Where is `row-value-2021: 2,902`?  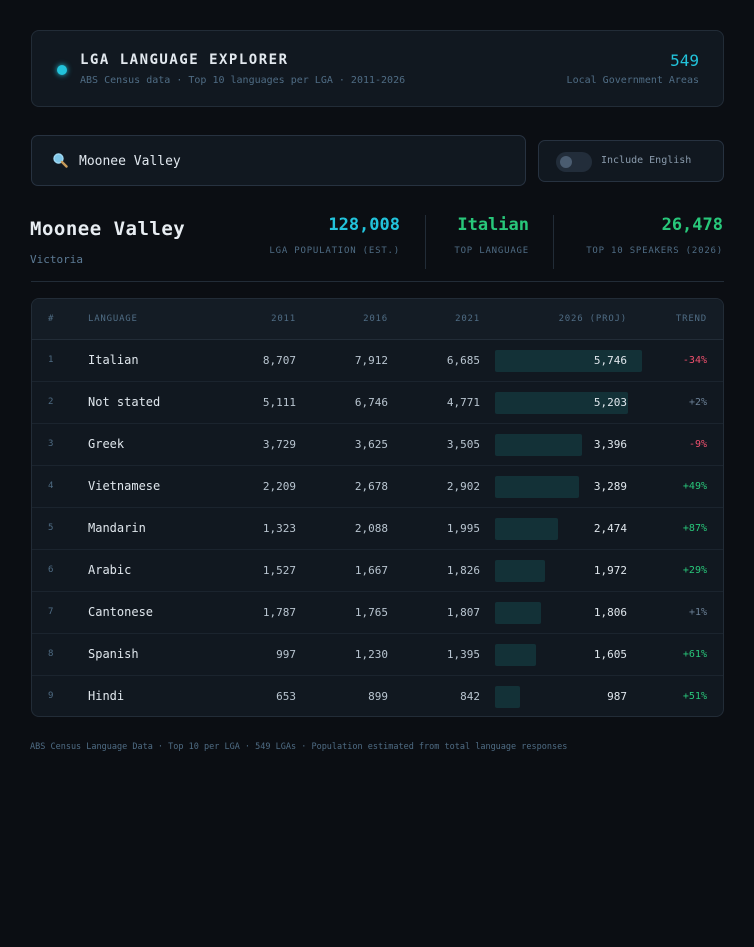 row-value-2021: 2,902 is located at coordinates (463, 486).